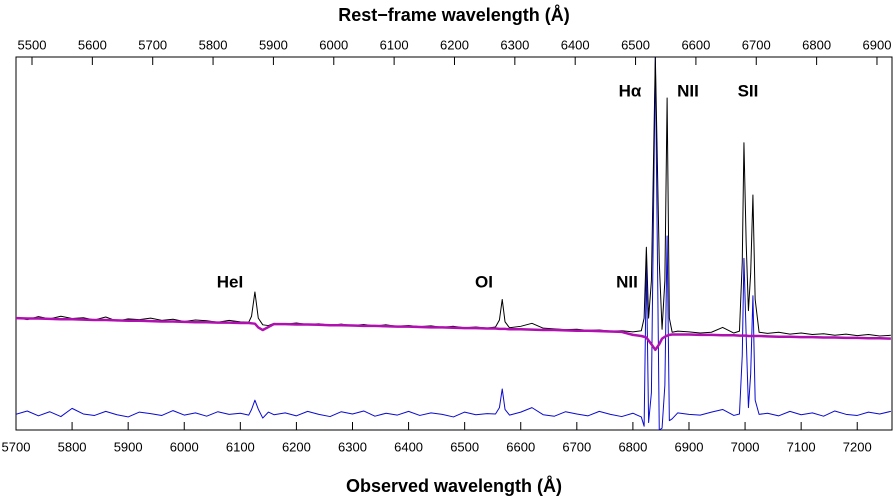 This screenshot has width=894, height=500. Describe the element at coordinates (273, 44) in the screenshot. I see `x2-tick-label: 5900` at that location.